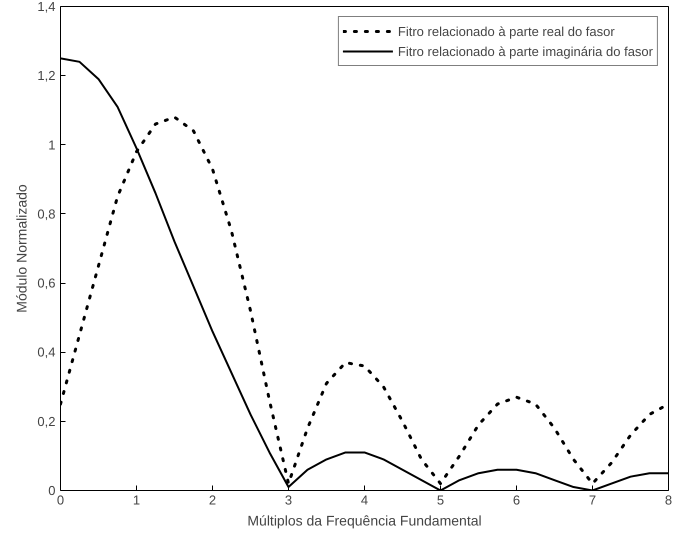 Image resolution: width=676 pixels, height=535 pixels. I want to click on y-tick-label: 1, so click(52, 144).